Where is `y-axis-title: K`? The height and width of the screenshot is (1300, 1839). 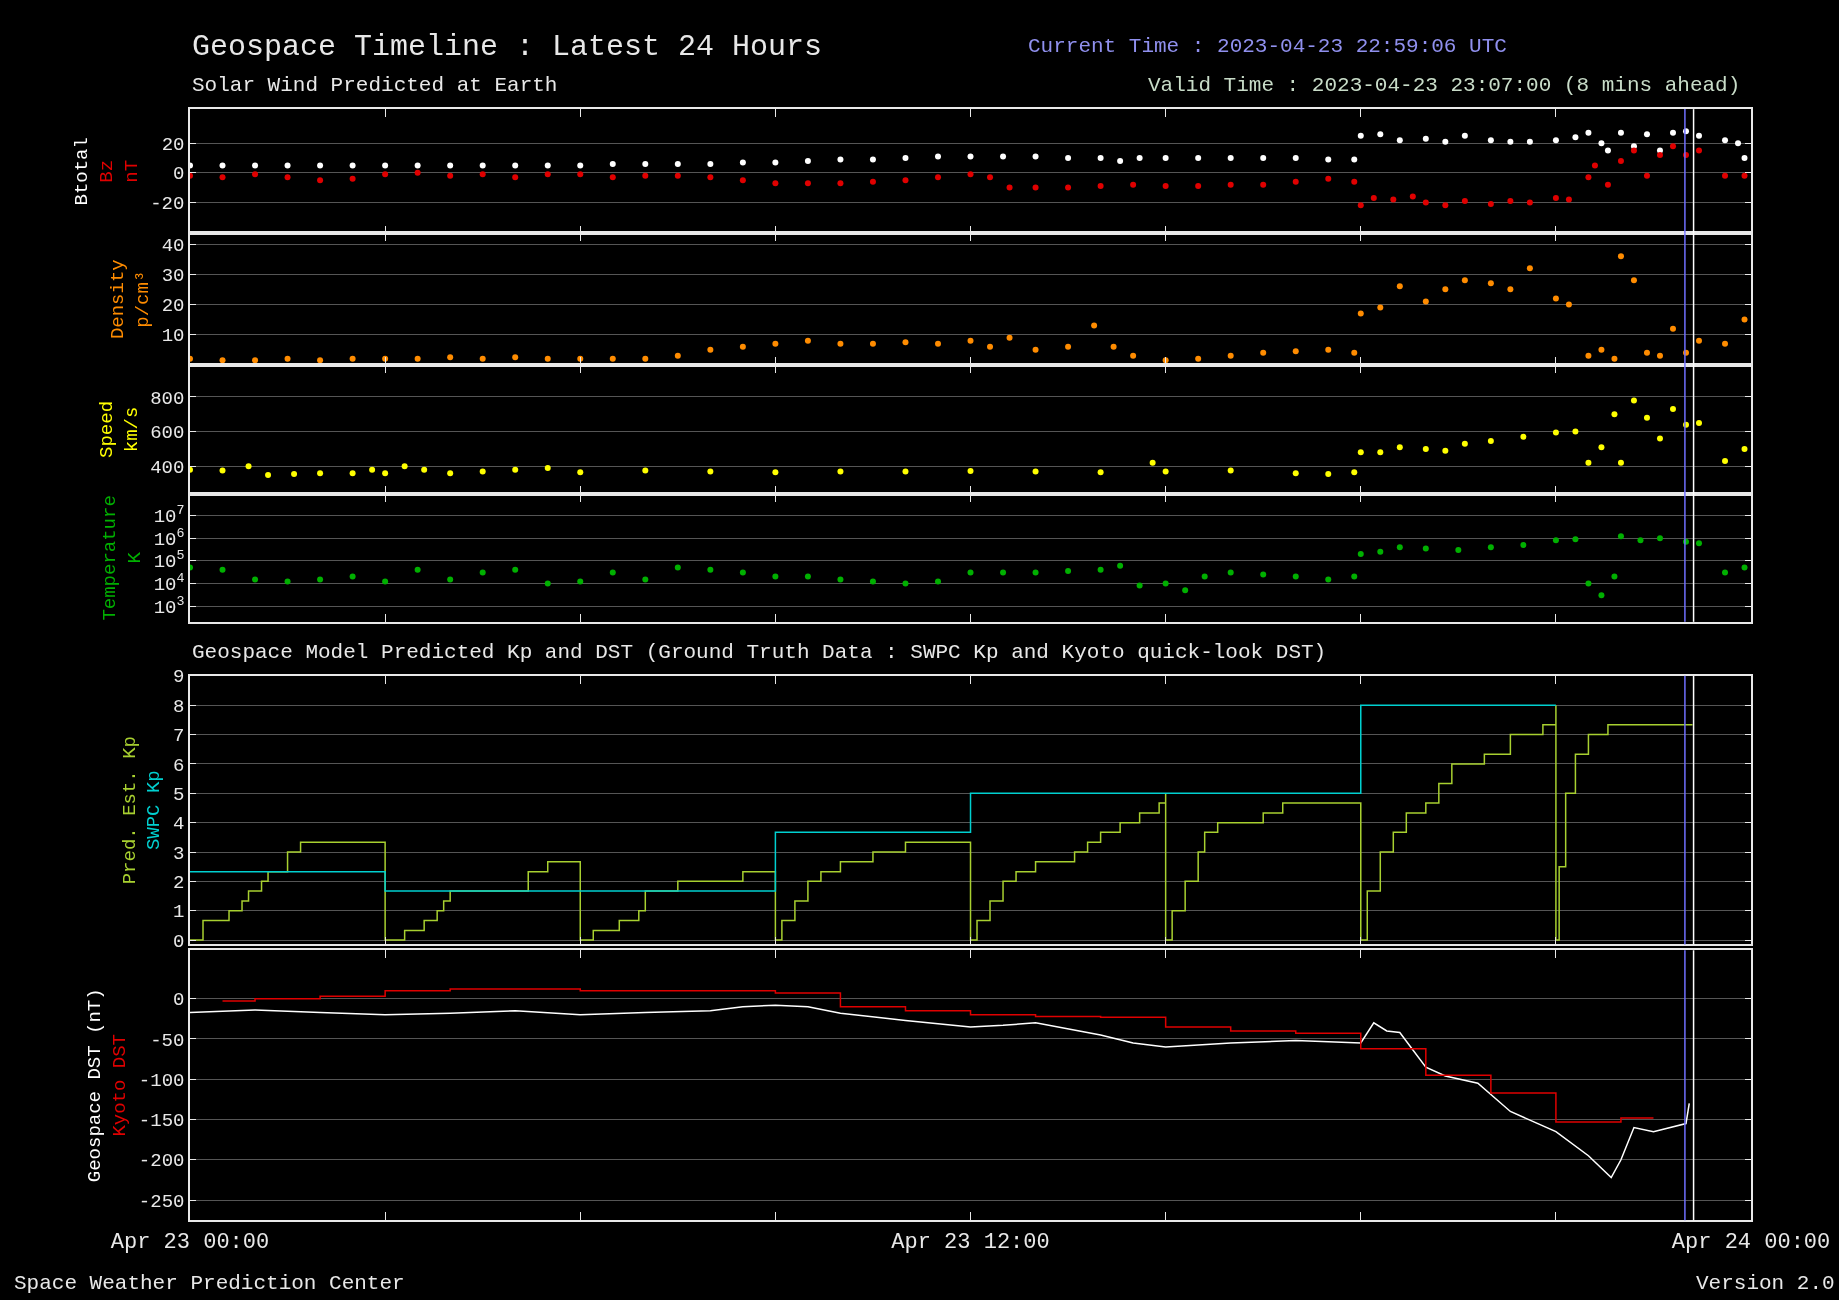
y-axis-title: K is located at coordinates (135, 557).